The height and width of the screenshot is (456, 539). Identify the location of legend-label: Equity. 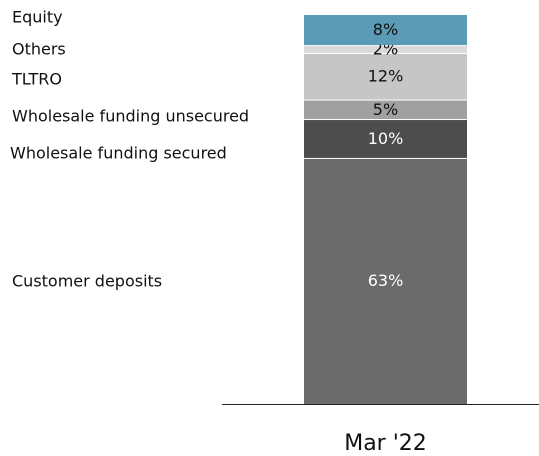
(37, 17).